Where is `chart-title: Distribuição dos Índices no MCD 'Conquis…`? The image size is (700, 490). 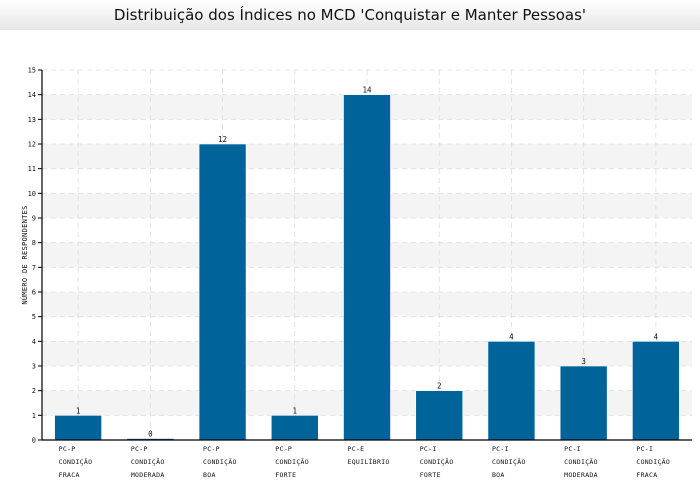 chart-title: Distribuição dos Índices no MCD 'Conquis… is located at coordinates (350, 14).